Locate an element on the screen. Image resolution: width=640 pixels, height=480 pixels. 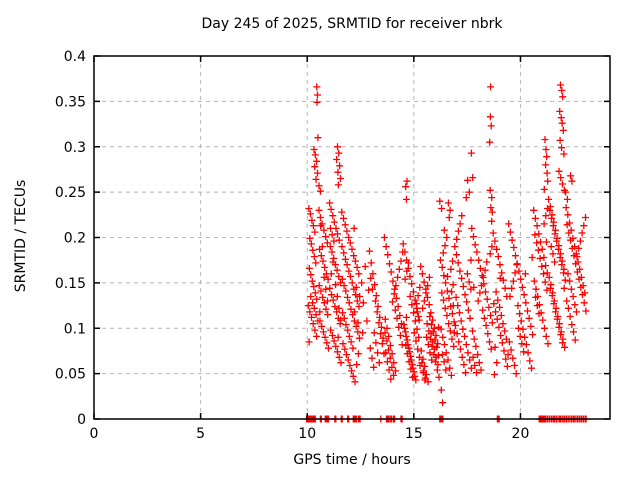
x-tick-label: 0 is located at coordinates (94, 434).